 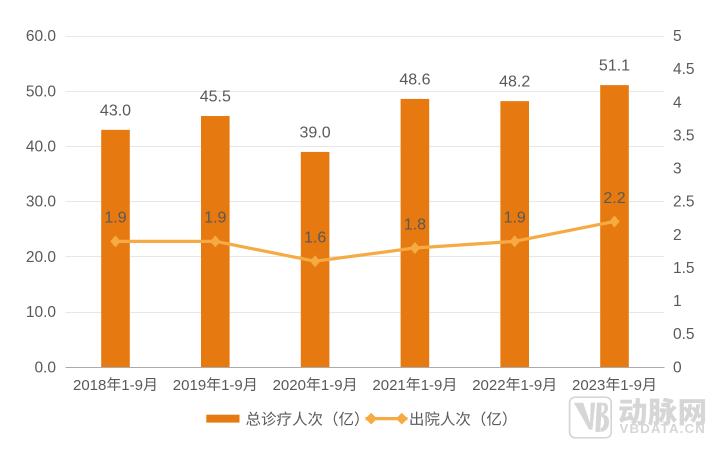 I want to click on svg-text: 3, so click(x=677, y=169).